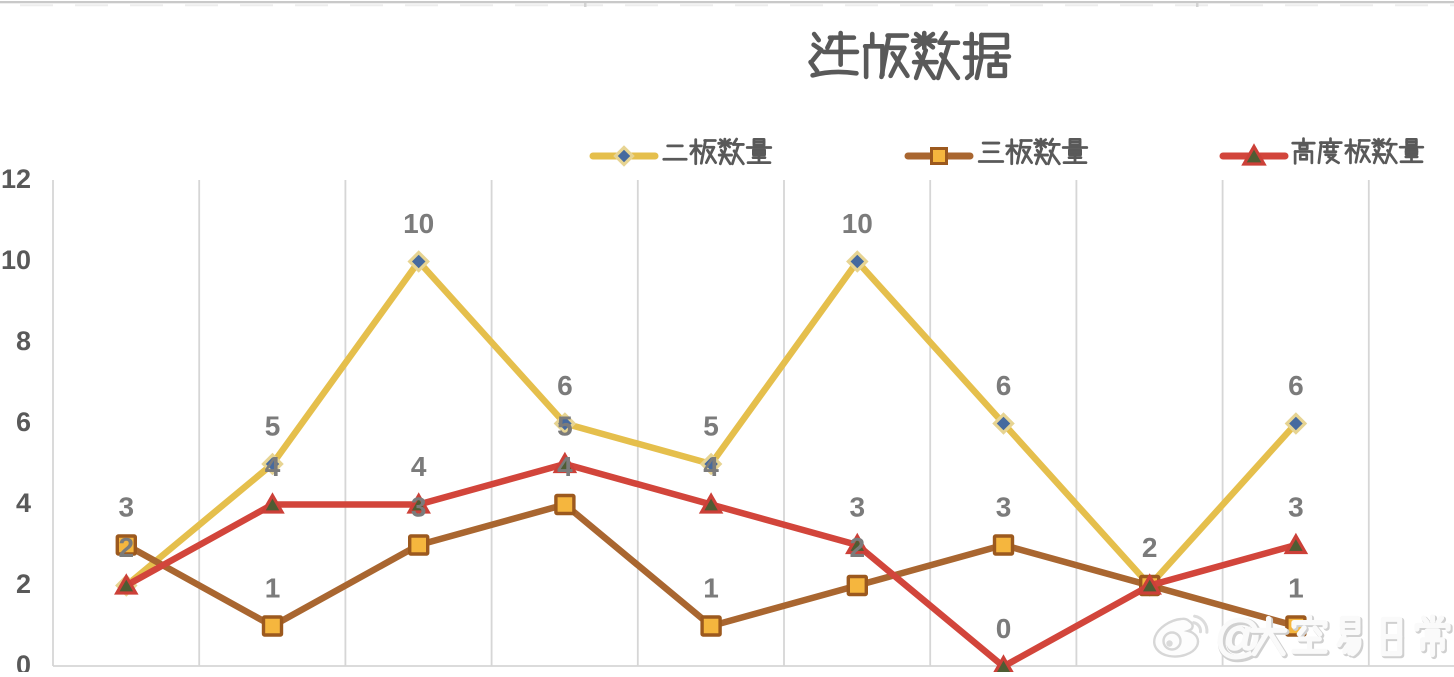 This screenshot has width=1454, height=677. I want to click on svg-text: 8, so click(23, 341).